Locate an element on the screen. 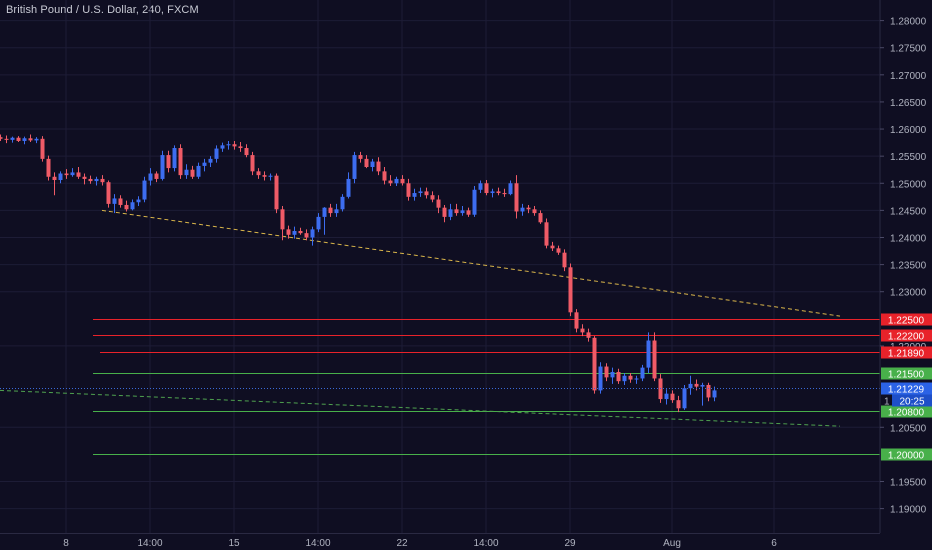 Image resolution: width=932 pixels, height=550 pixels. level-badge: 1.20000 is located at coordinates (906, 455).